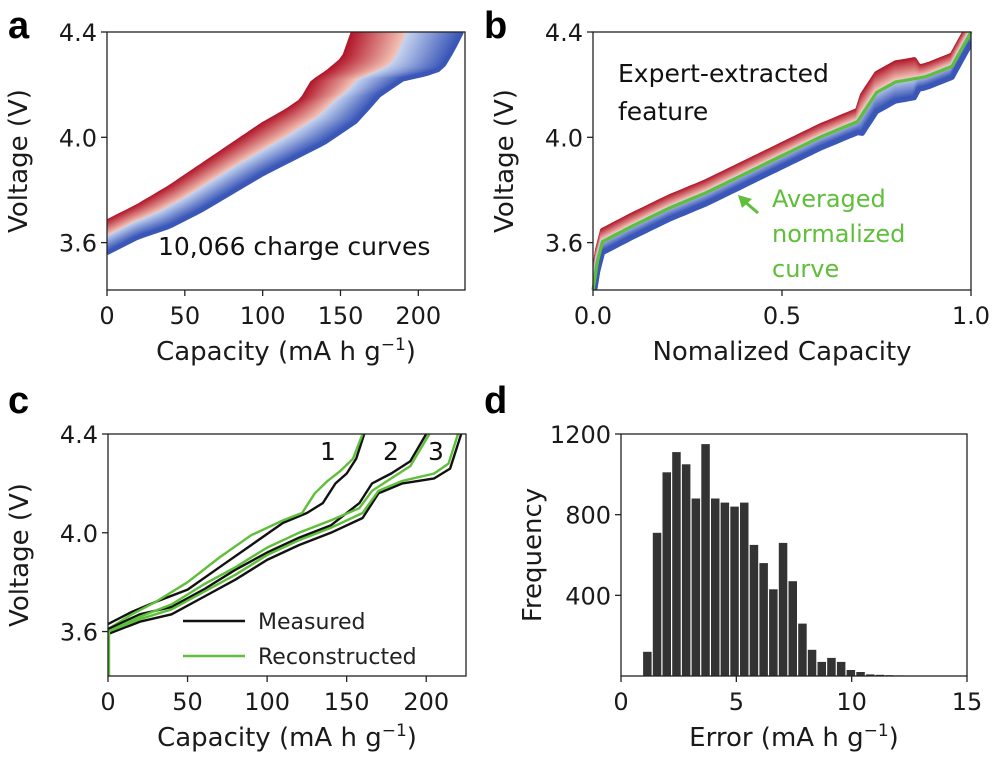 The image size is (1000, 772). I want to click on panel-d-xlabel-close: ), so click(894, 738).